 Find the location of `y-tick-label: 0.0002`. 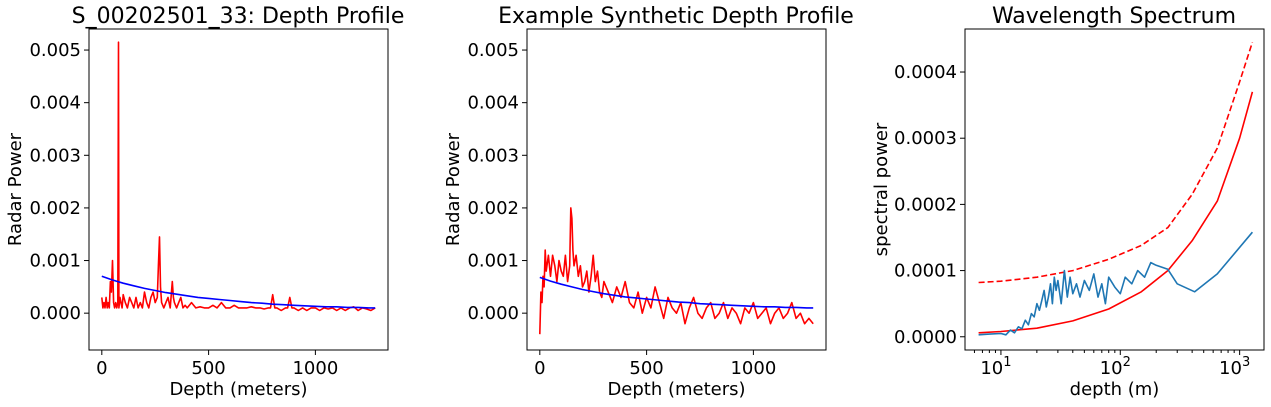

y-tick-label: 0.0002 is located at coordinates (925, 204).